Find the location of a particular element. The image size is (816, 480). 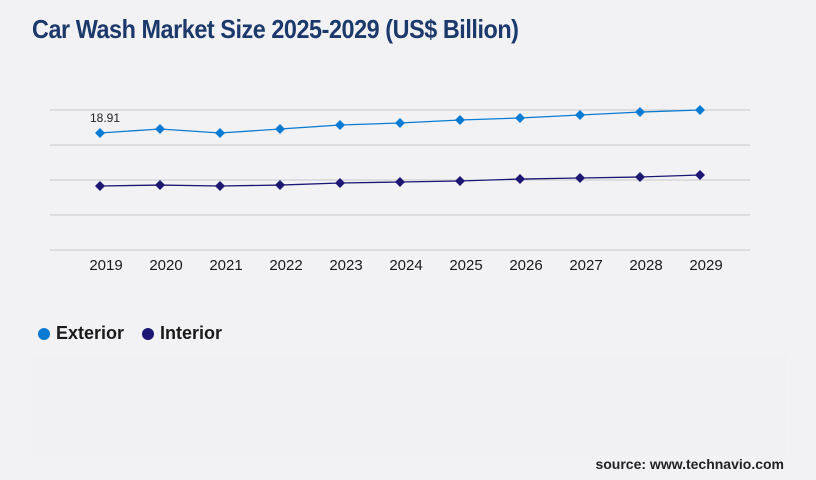

x-tick-label: 2025 is located at coordinates (465, 265).